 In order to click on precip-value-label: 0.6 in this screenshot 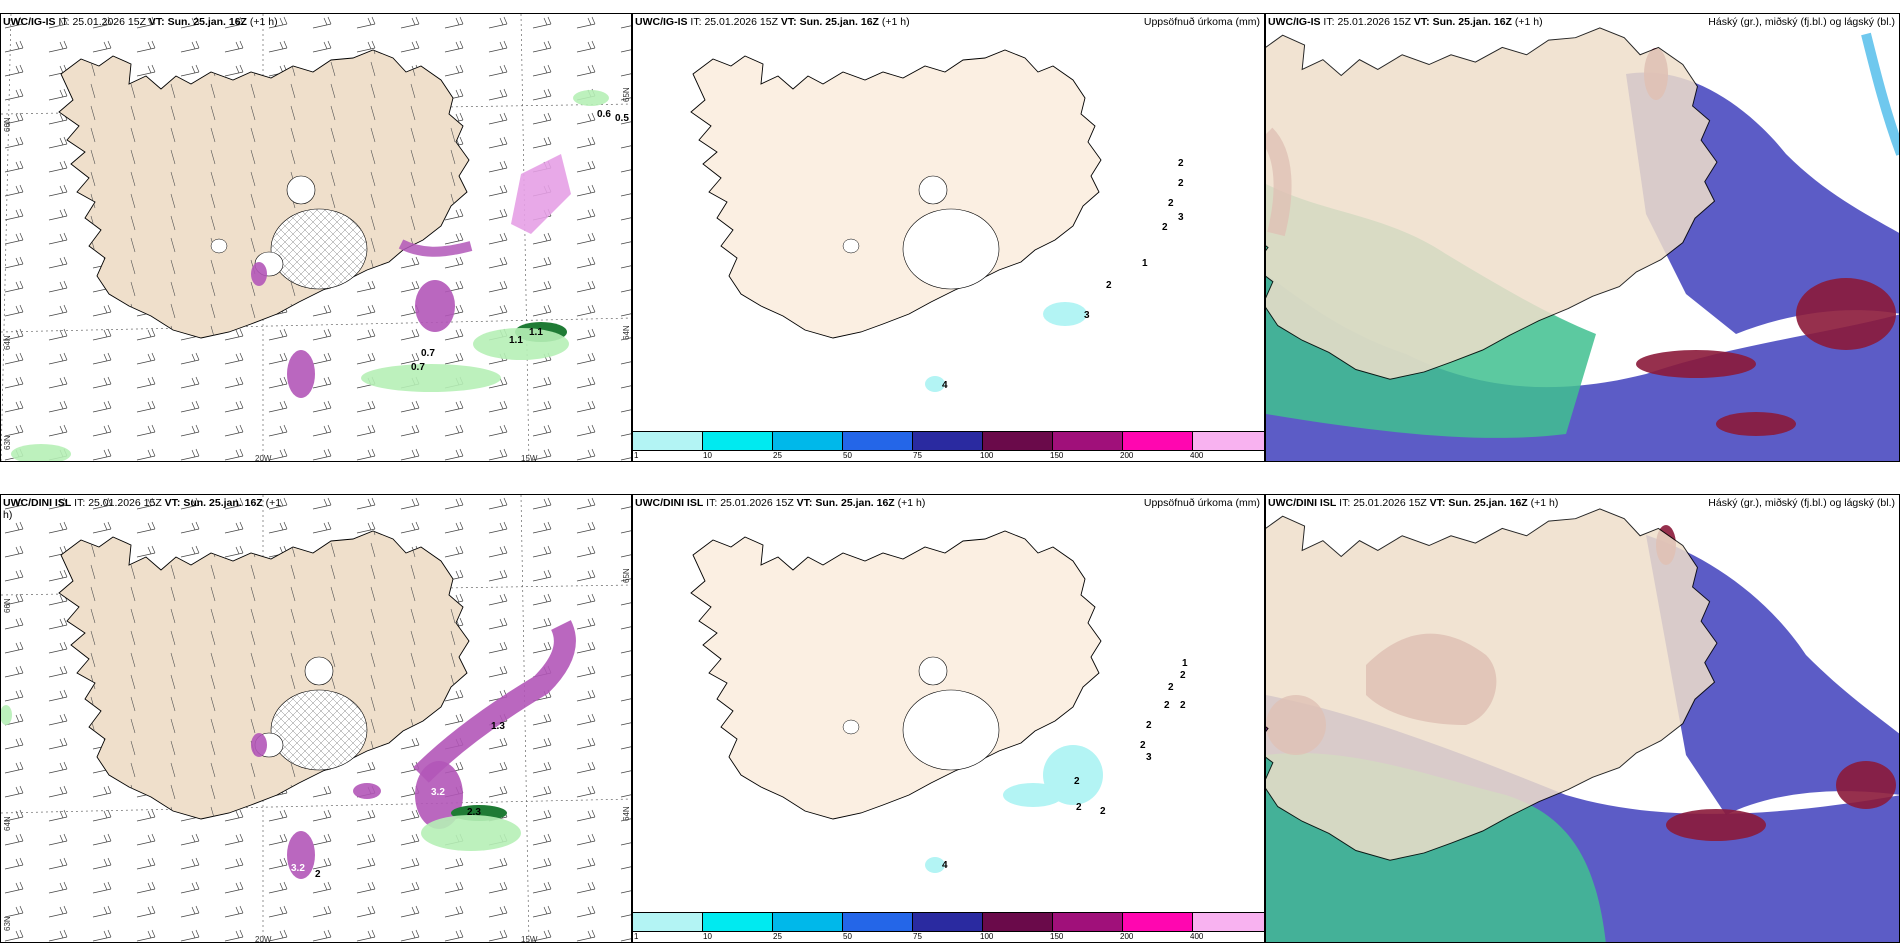, I will do `click(604, 114)`.